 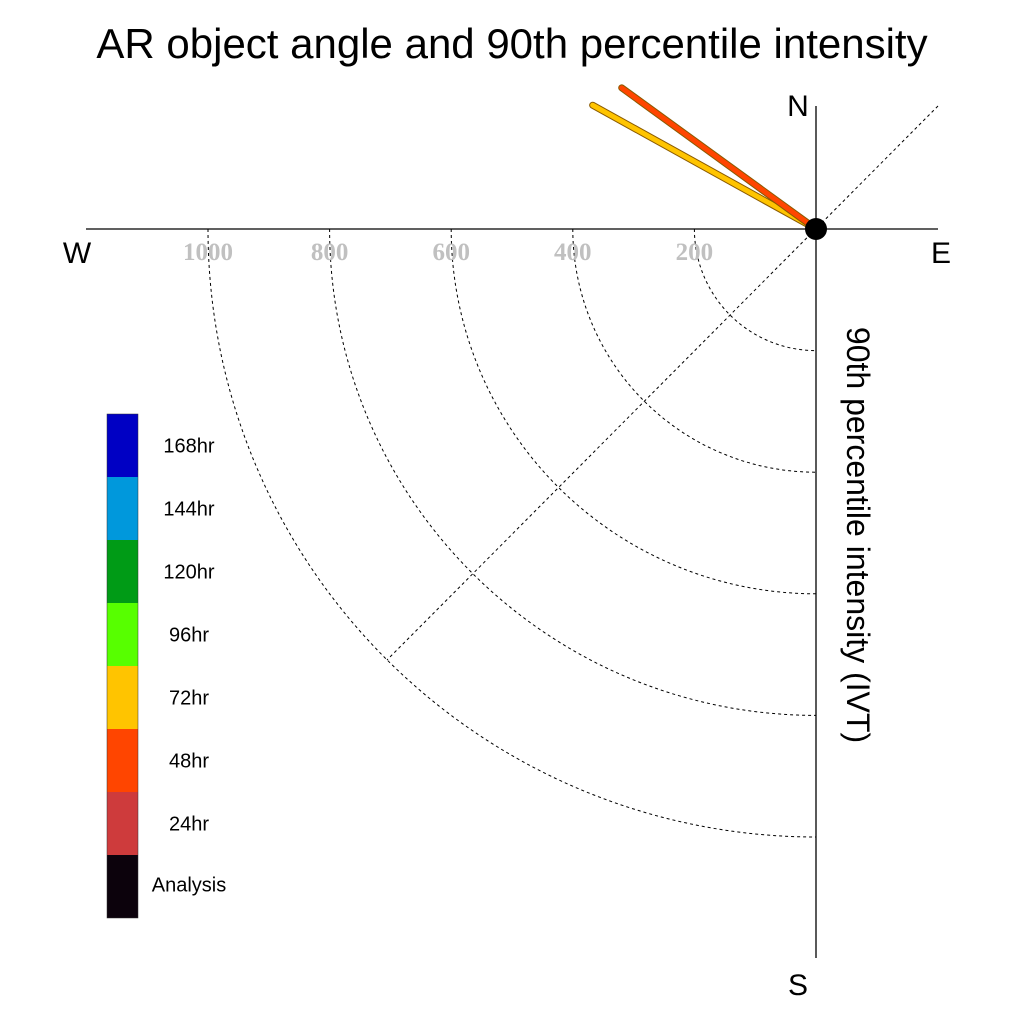 What do you see at coordinates (189, 825) in the screenshot?
I see `legend-label: 24hr` at bounding box center [189, 825].